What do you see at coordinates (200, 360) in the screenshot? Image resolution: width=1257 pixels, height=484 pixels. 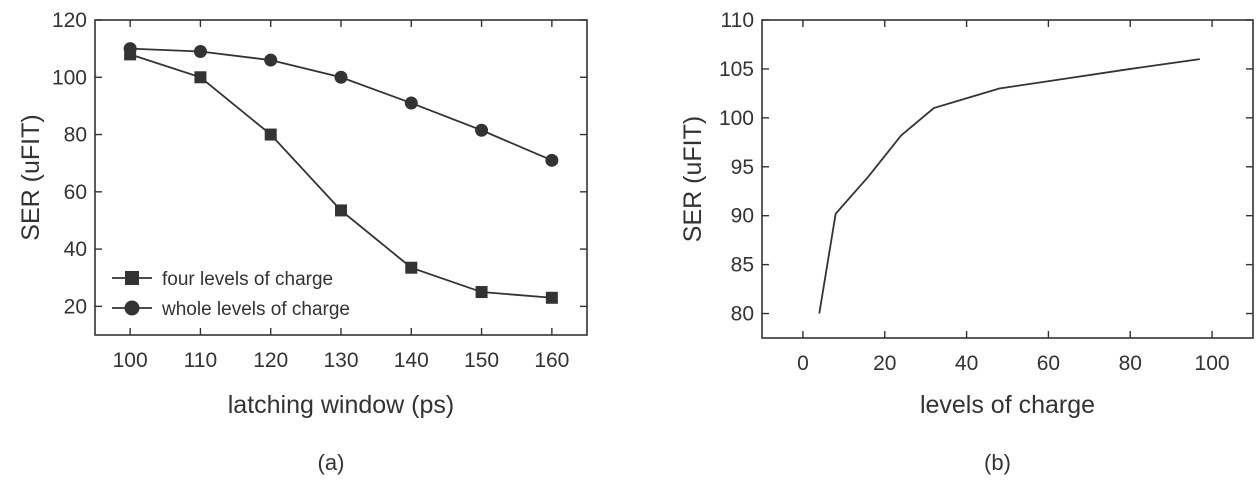 I see `chart-a-x-tick-label: 110` at bounding box center [200, 360].